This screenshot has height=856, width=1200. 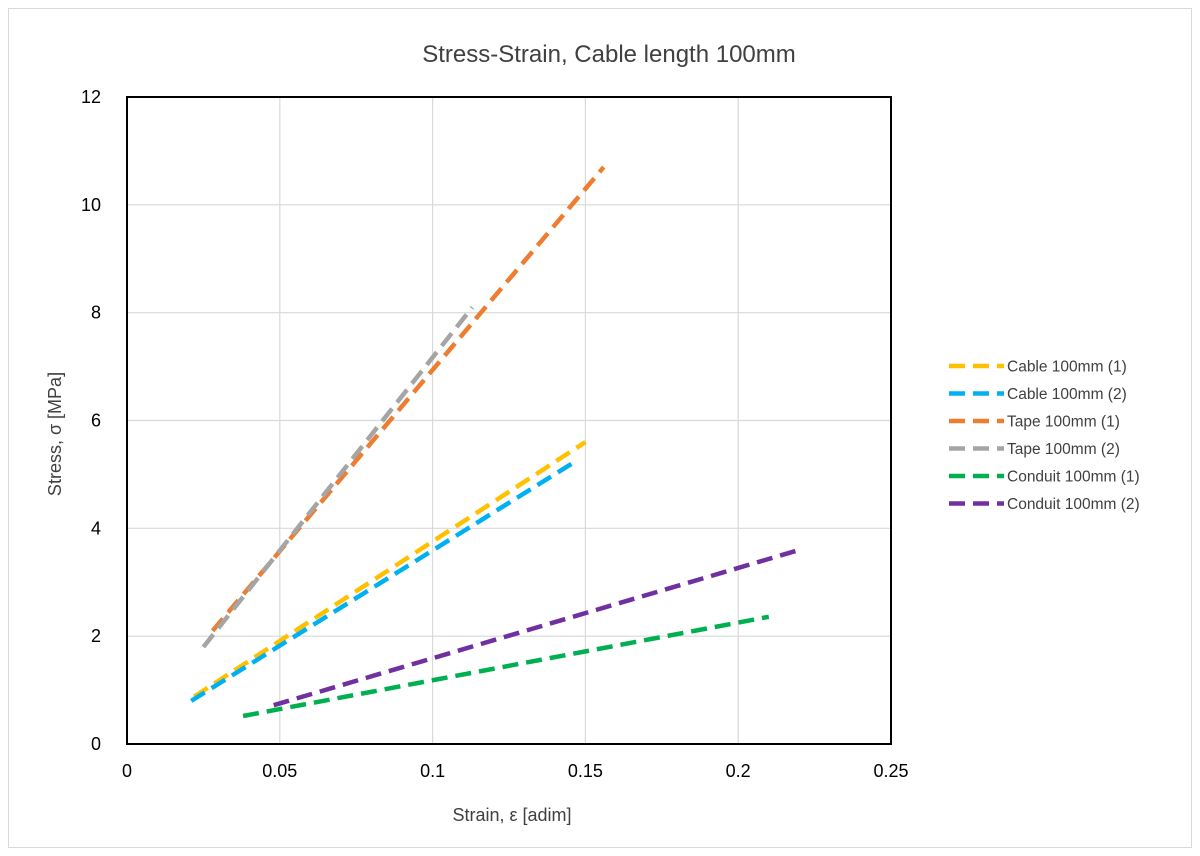 I want to click on legend-item: Cable 100mm (1), so click(x=1038, y=367).